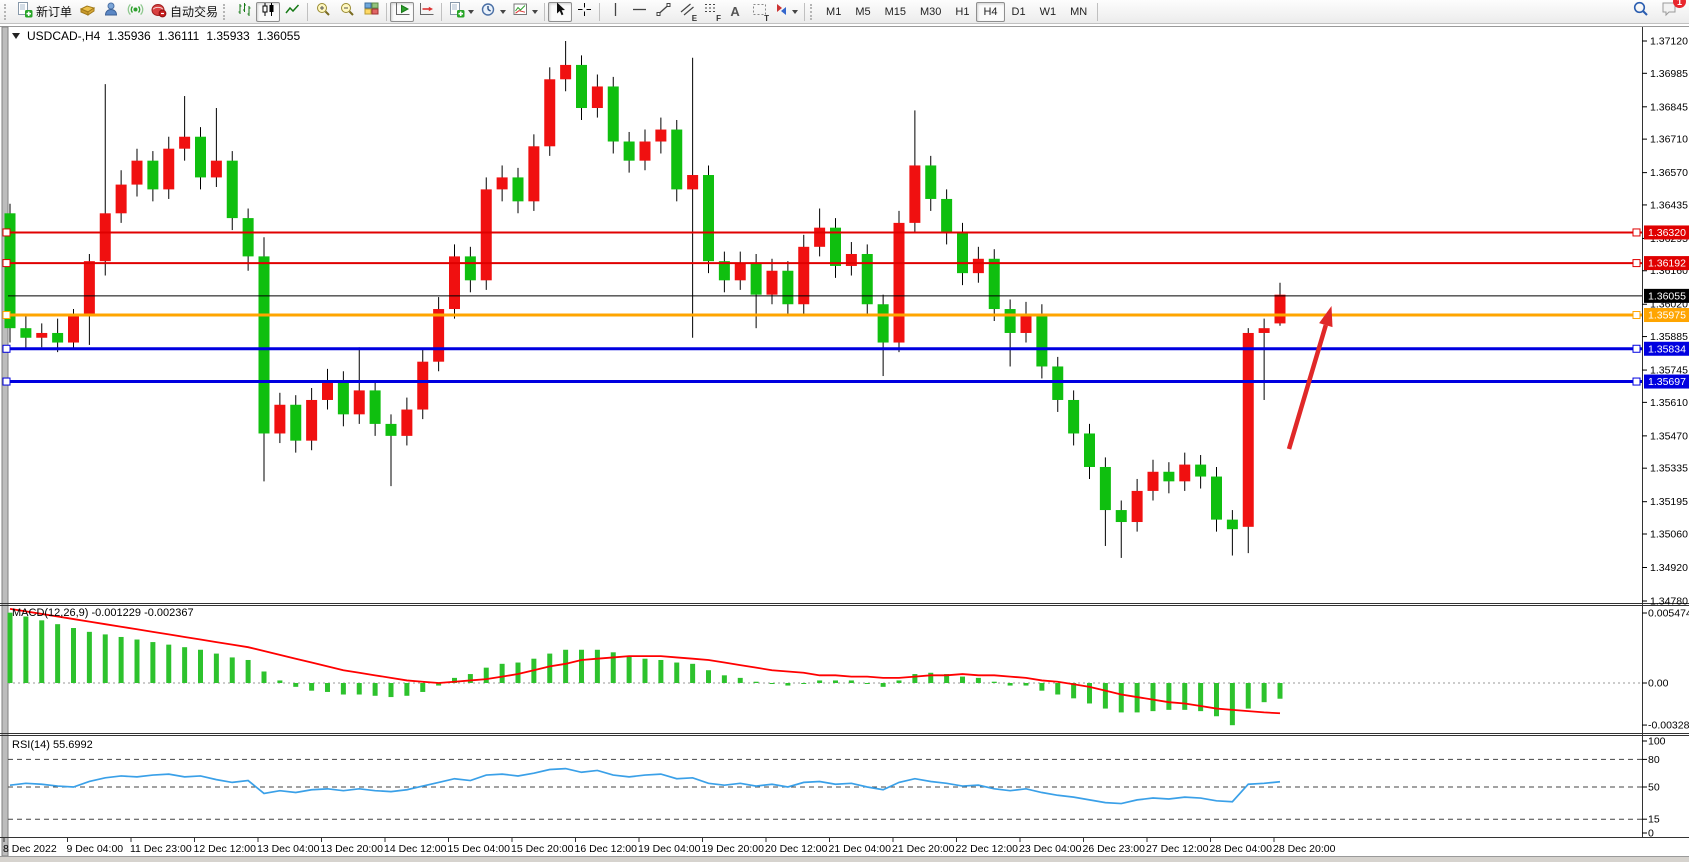 Image resolution: width=1689 pixels, height=862 pixels. I want to click on timeframe-toolbar: M1 M5 M15 M30 H1 H4 D1 W1 MN, so click(956, 11).